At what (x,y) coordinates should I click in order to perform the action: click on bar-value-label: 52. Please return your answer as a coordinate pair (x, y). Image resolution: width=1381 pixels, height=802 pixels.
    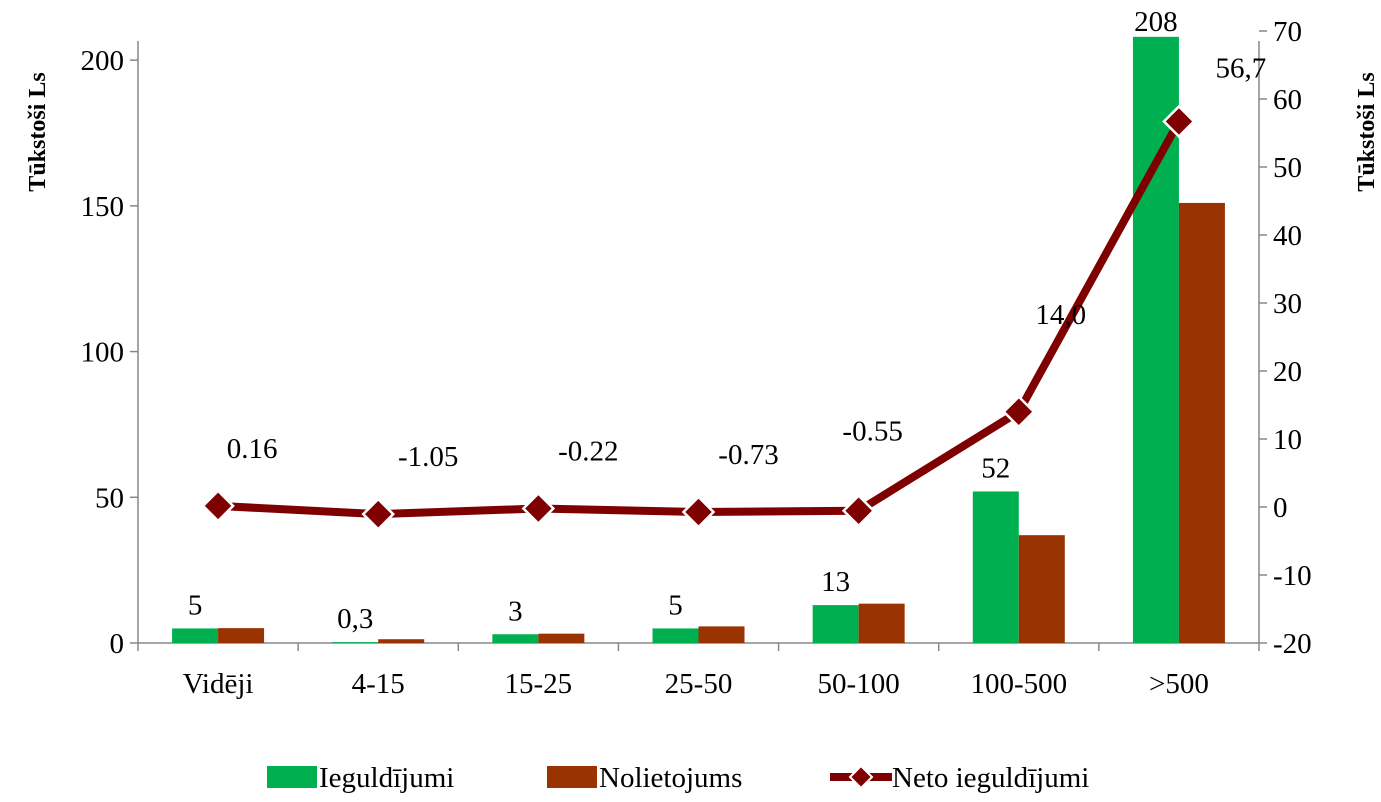
    Looking at the image, I should click on (995, 468).